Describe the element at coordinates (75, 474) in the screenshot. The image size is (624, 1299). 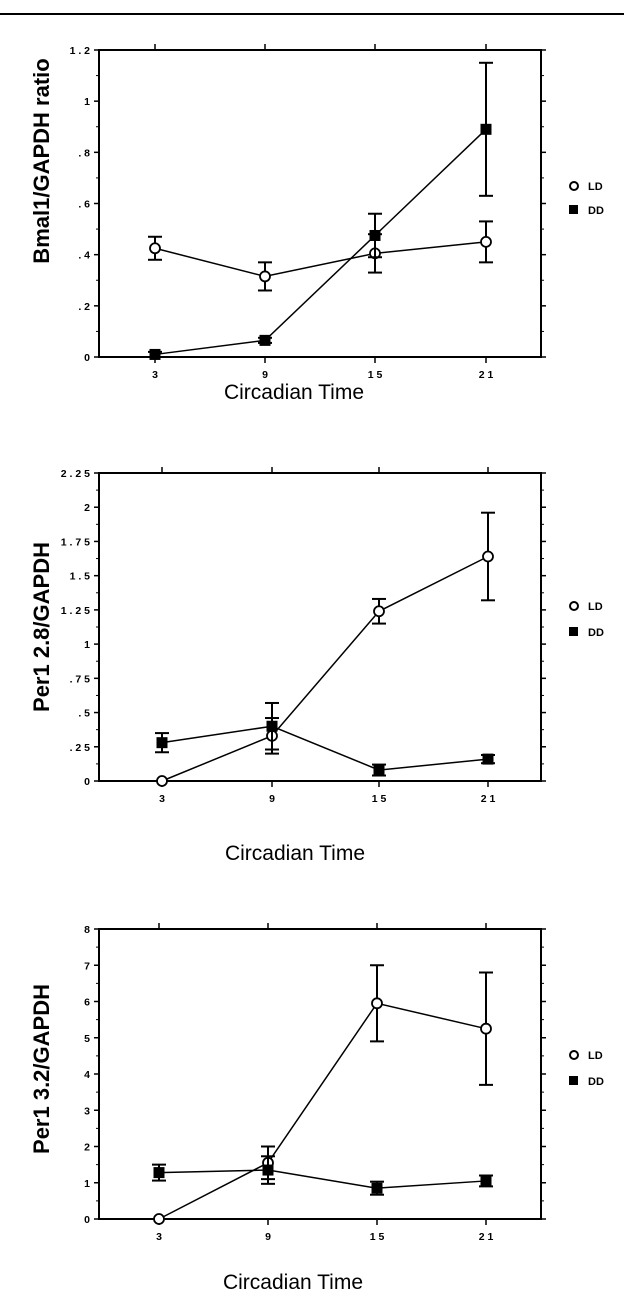
I see `y-tick-label: 2 . 2 5` at that location.